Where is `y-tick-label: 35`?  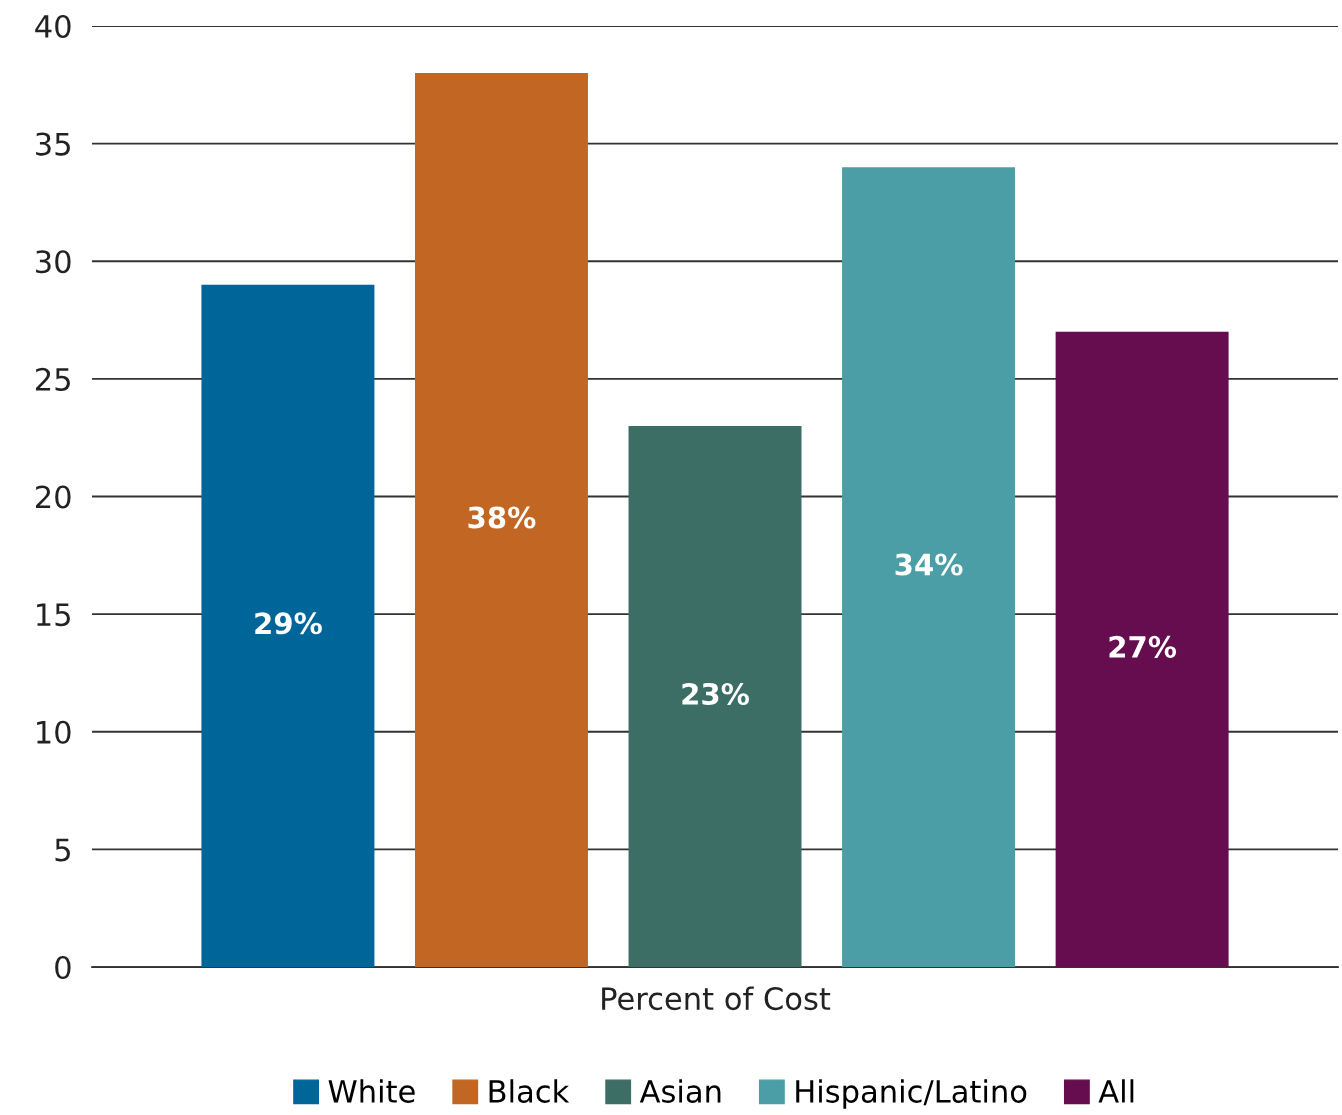 y-tick-label: 35 is located at coordinates (53, 144).